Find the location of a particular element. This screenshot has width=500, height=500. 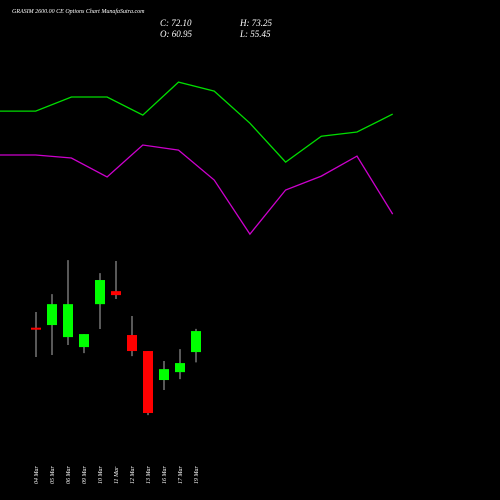

close-label: C: 72.10 is located at coordinates (176, 23).